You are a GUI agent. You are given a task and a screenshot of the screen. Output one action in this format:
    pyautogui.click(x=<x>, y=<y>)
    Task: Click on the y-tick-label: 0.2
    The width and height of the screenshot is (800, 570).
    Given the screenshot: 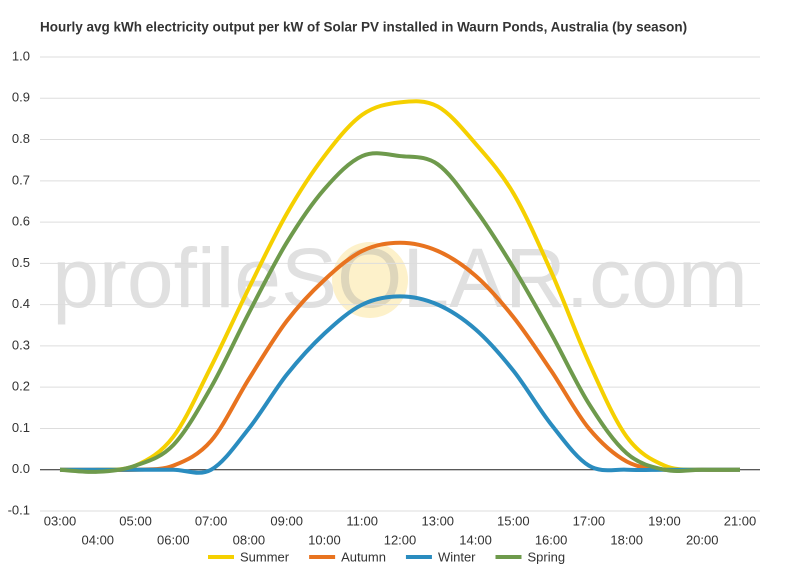 What is the action you would take?
    pyautogui.click(x=21, y=386)
    